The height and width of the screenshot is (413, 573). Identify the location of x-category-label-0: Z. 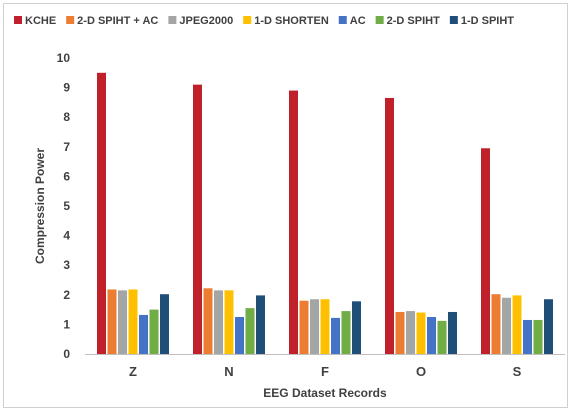
(133, 371).